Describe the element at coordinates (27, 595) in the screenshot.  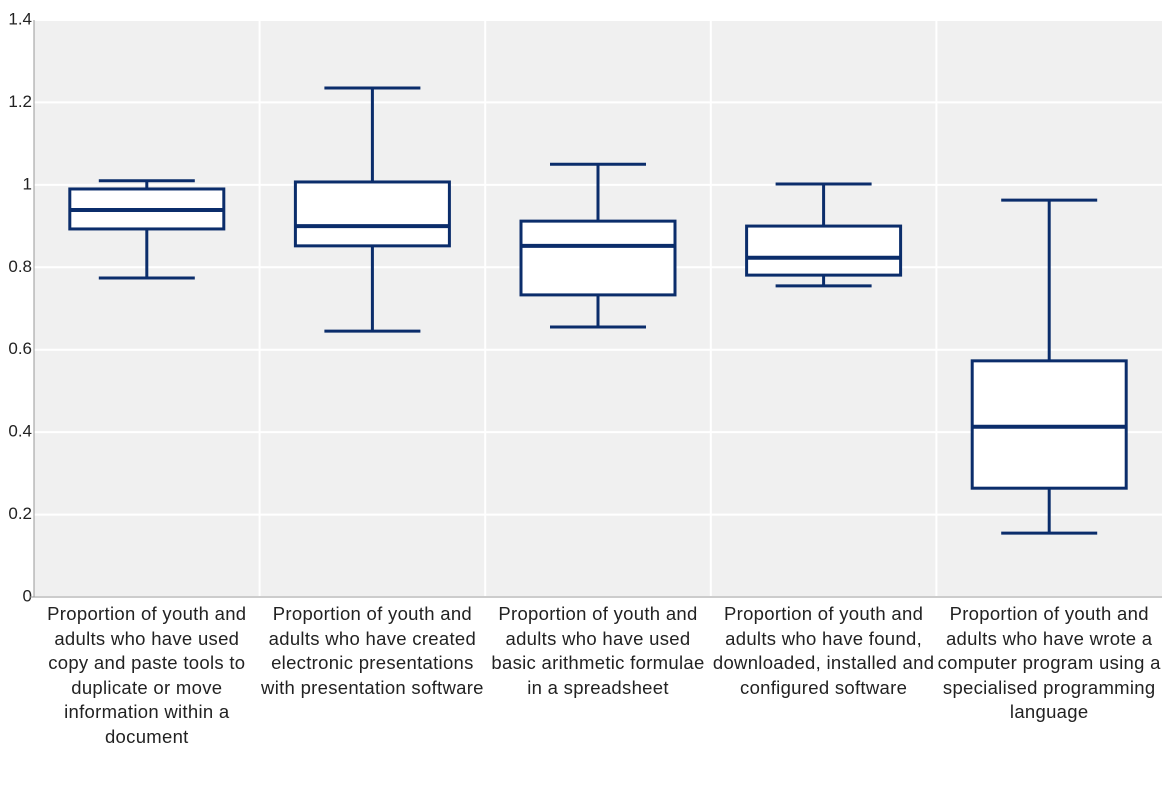
I see `y-tick-label: 0` at that location.